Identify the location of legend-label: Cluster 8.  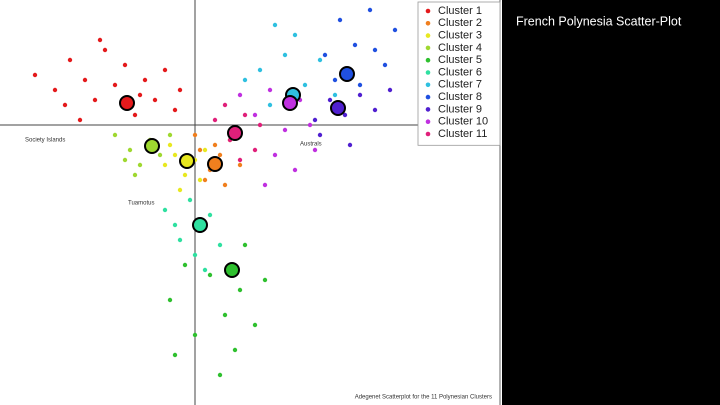
(460, 97).